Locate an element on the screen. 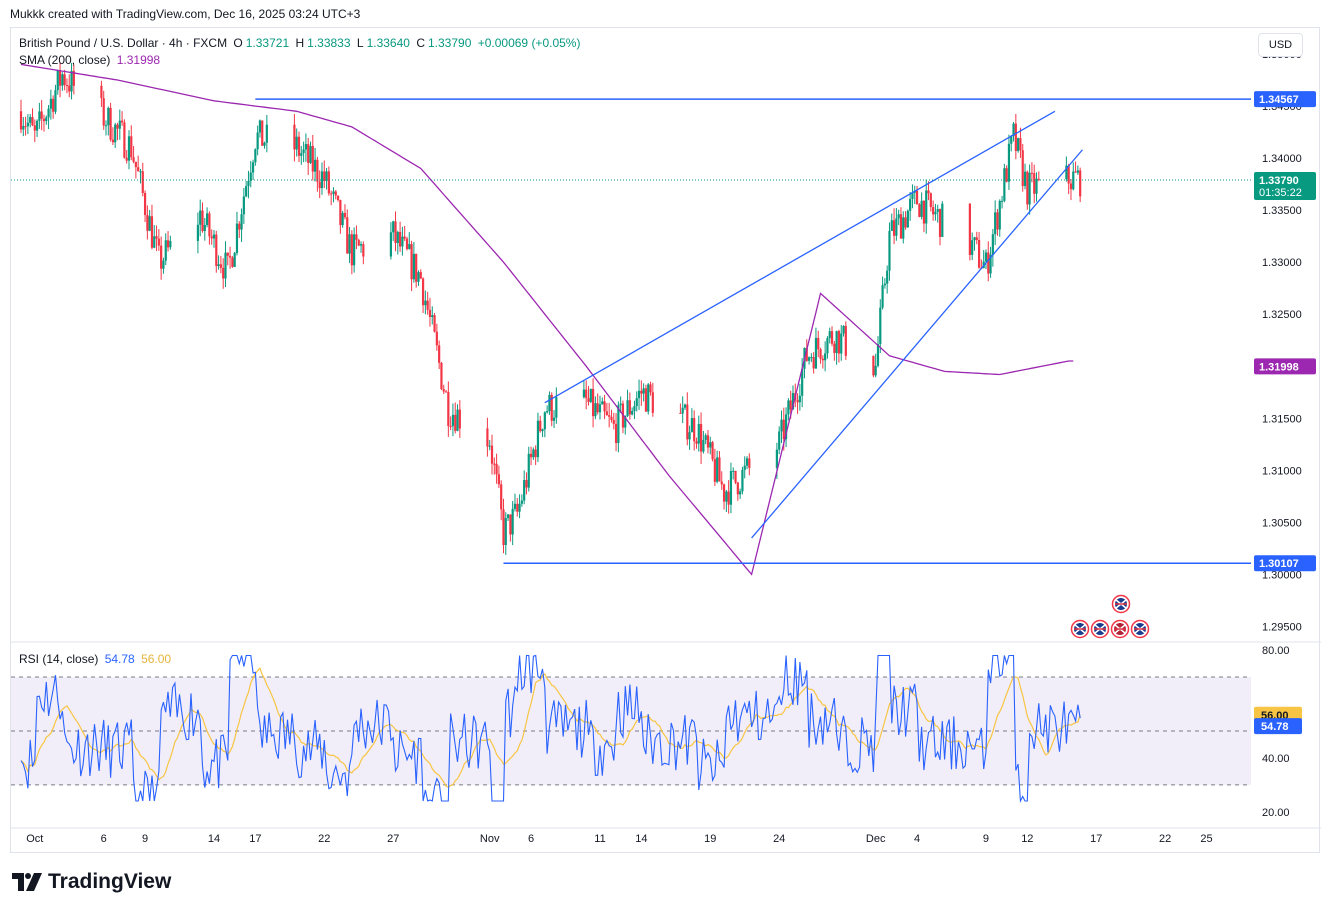 The height and width of the screenshot is (912, 1330). time-tick-label: 6 is located at coordinates (531, 839).